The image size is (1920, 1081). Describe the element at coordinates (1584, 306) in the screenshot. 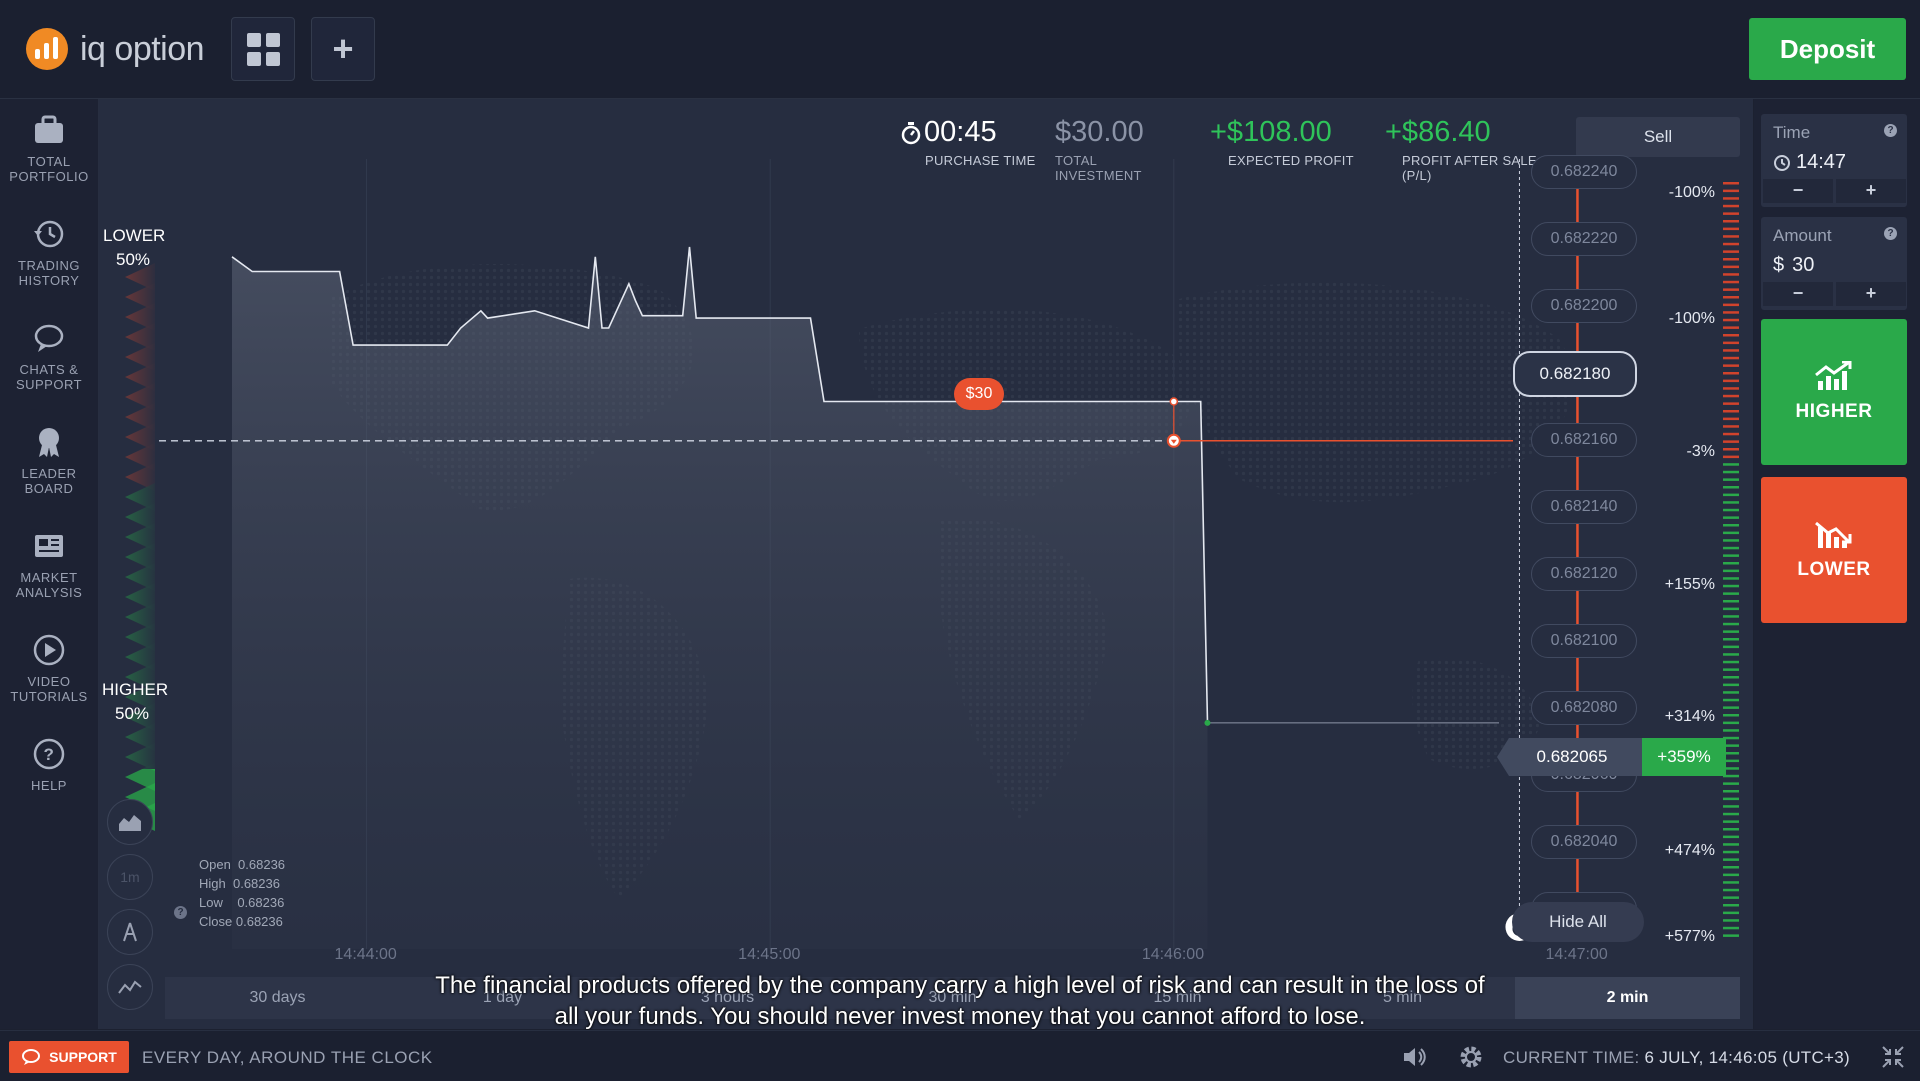

I see `price-axis-label: 0.682200` at that location.